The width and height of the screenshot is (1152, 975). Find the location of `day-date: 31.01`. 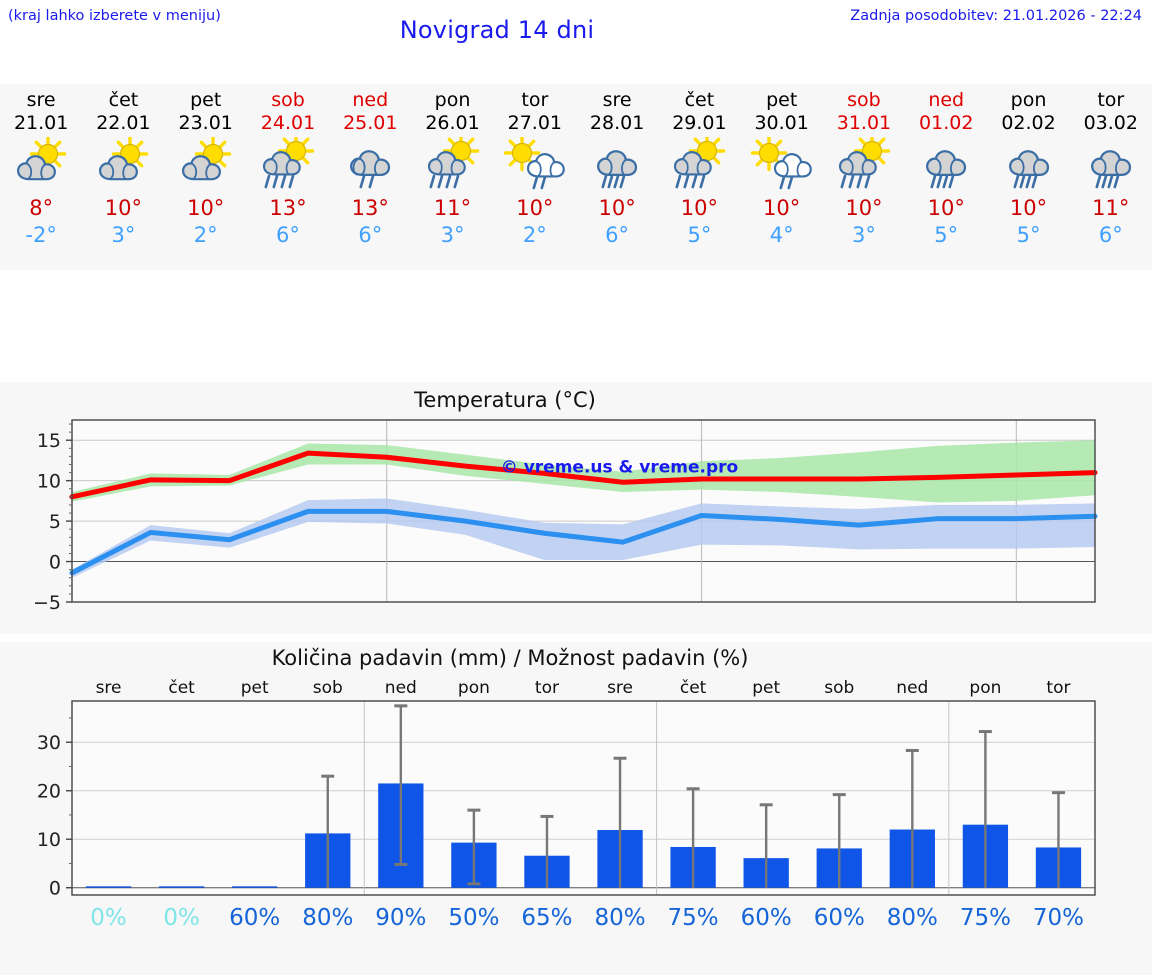

day-date: 31.01 is located at coordinates (864, 123).